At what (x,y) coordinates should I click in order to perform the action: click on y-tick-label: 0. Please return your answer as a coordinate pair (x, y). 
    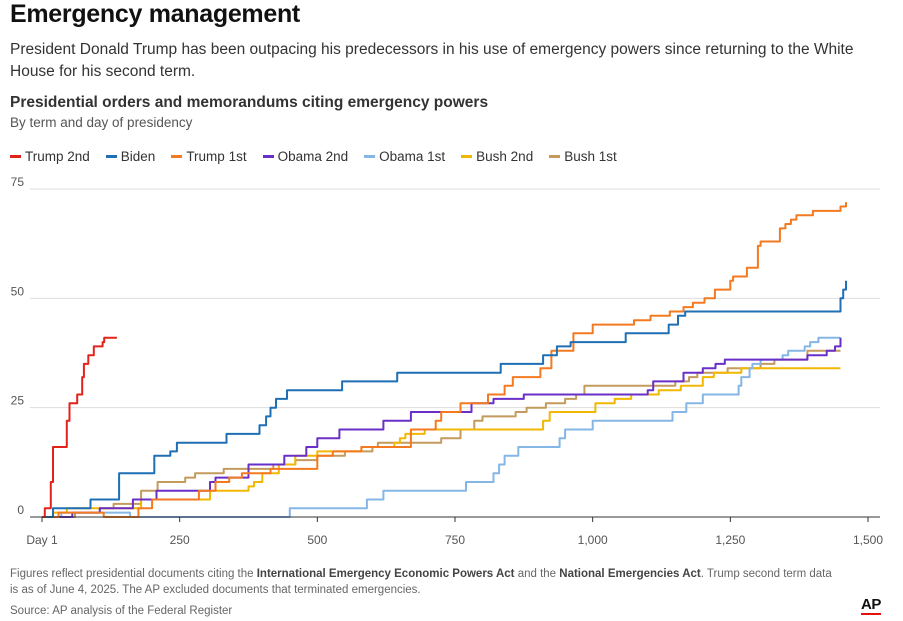
    Looking at the image, I should click on (20, 510).